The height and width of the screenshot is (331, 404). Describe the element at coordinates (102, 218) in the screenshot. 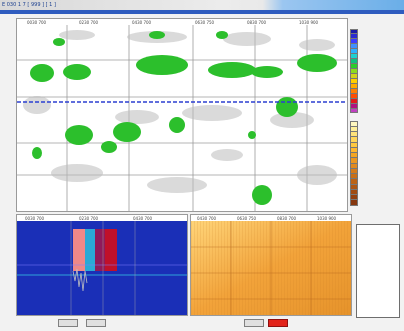

I see `bottom-left-ticks: 0030 700 0230 700 0430 700` at that location.